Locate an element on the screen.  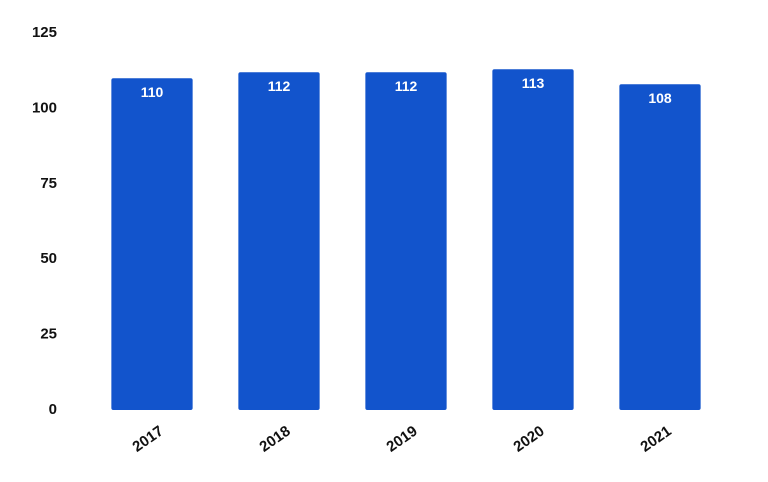
x-tick-label: 2017 is located at coordinates (147, 439).